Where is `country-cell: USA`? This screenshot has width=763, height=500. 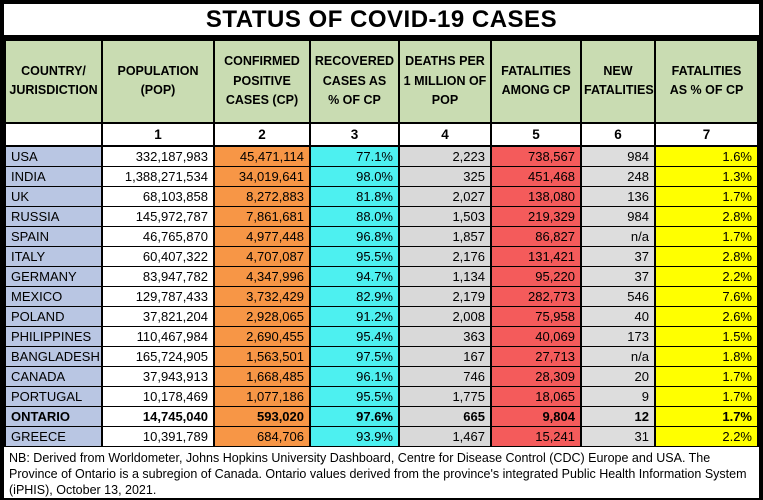 country-cell: USA is located at coordinates (53, 156).